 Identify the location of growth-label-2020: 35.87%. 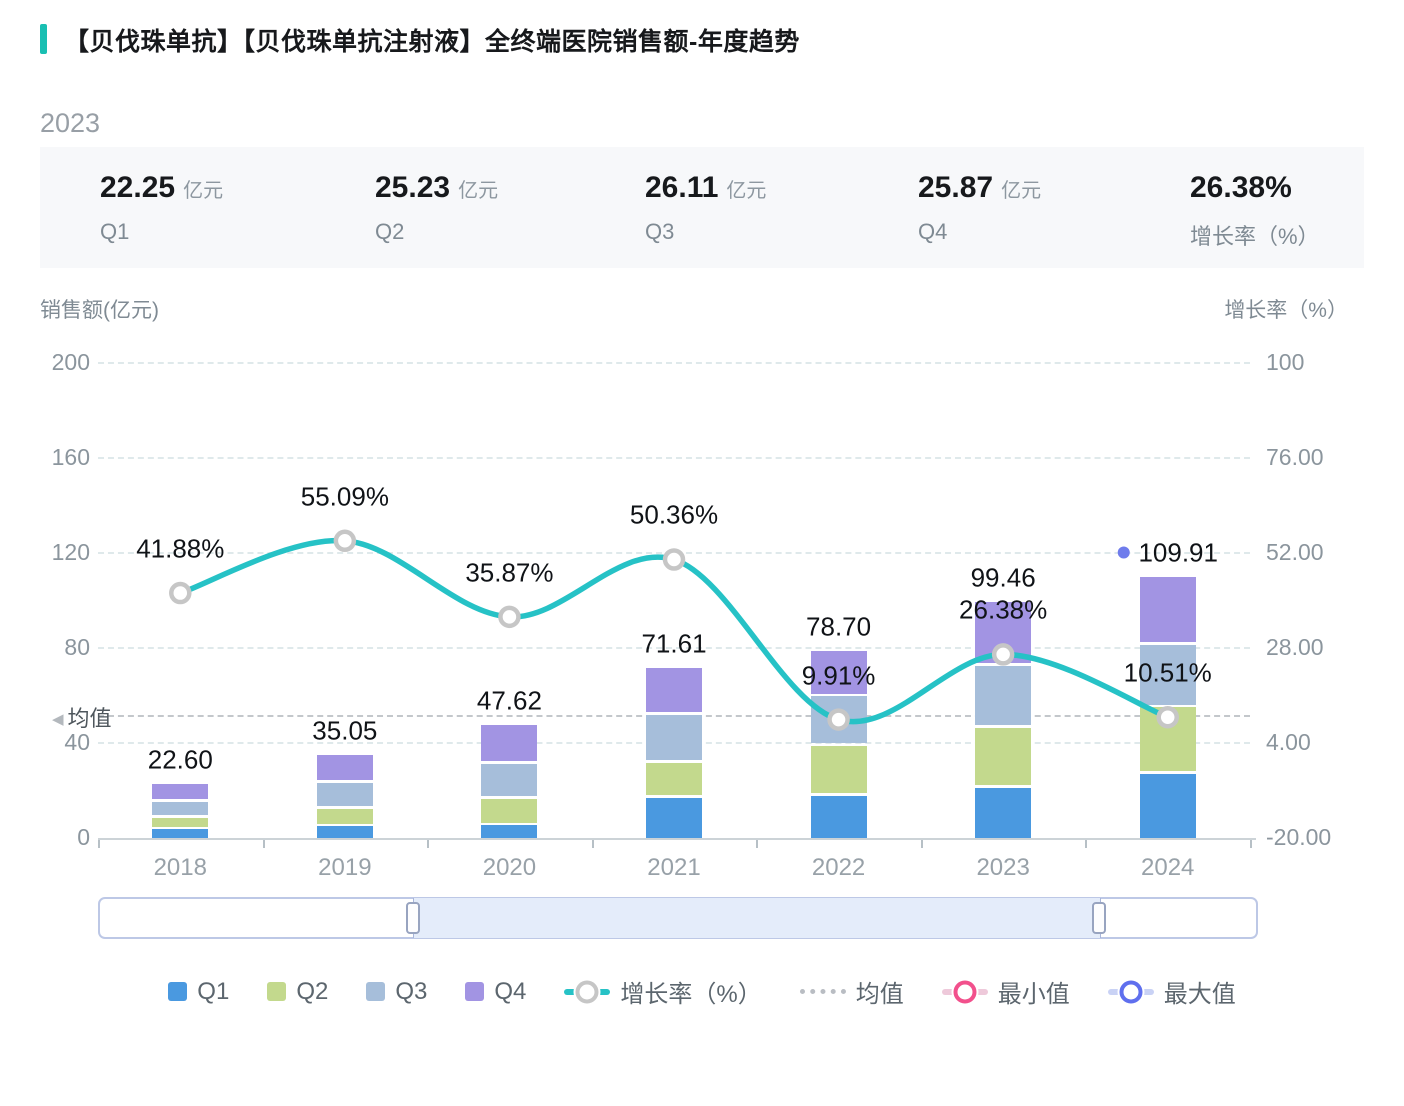
(509, 572).